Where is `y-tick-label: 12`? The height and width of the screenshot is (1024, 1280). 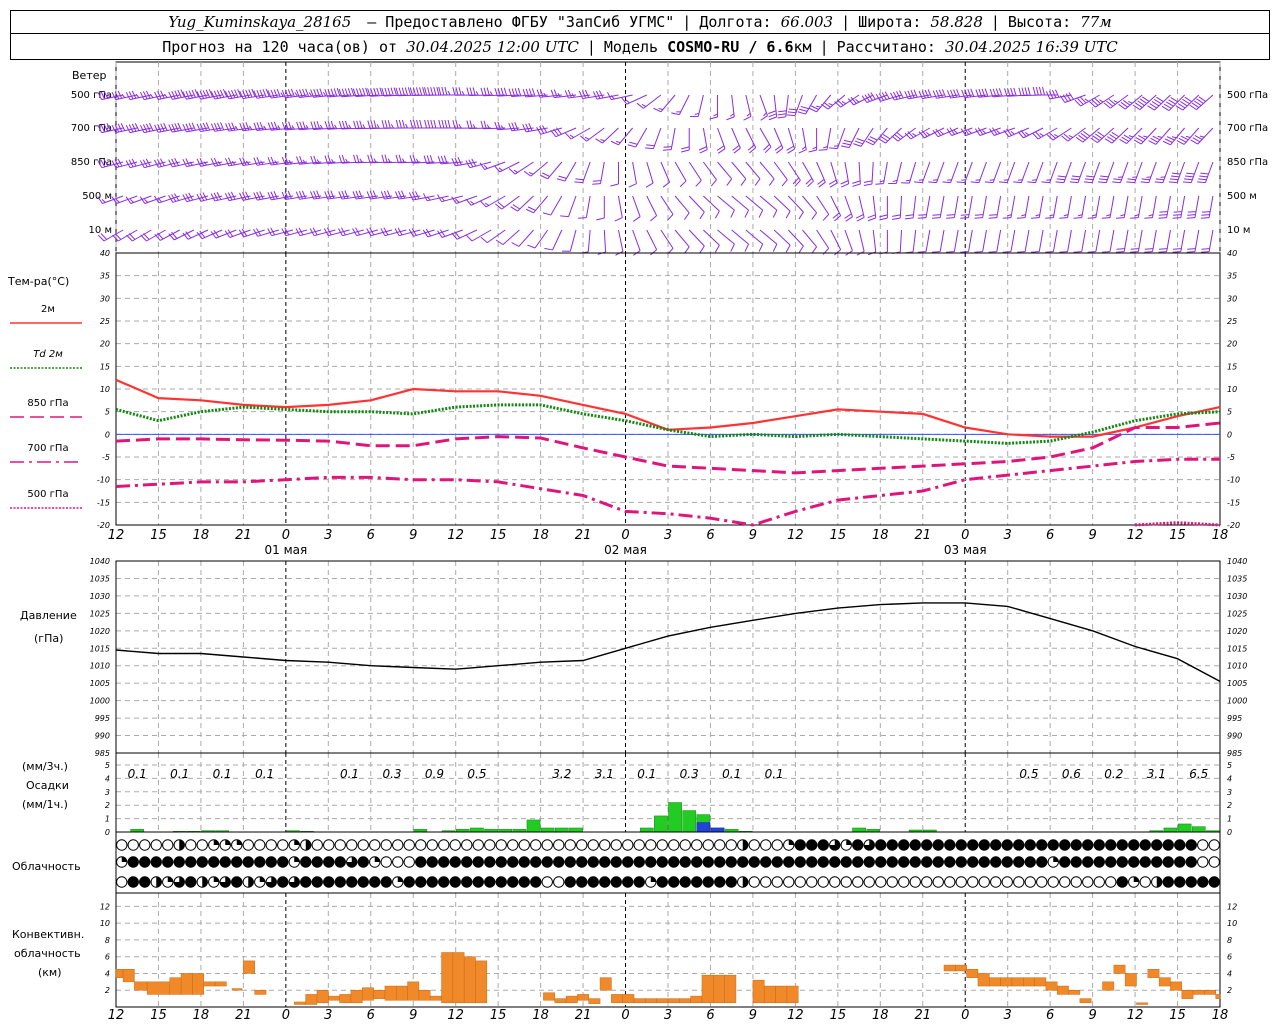 y-tick-label: 12 is located at coordinates (105, 906).